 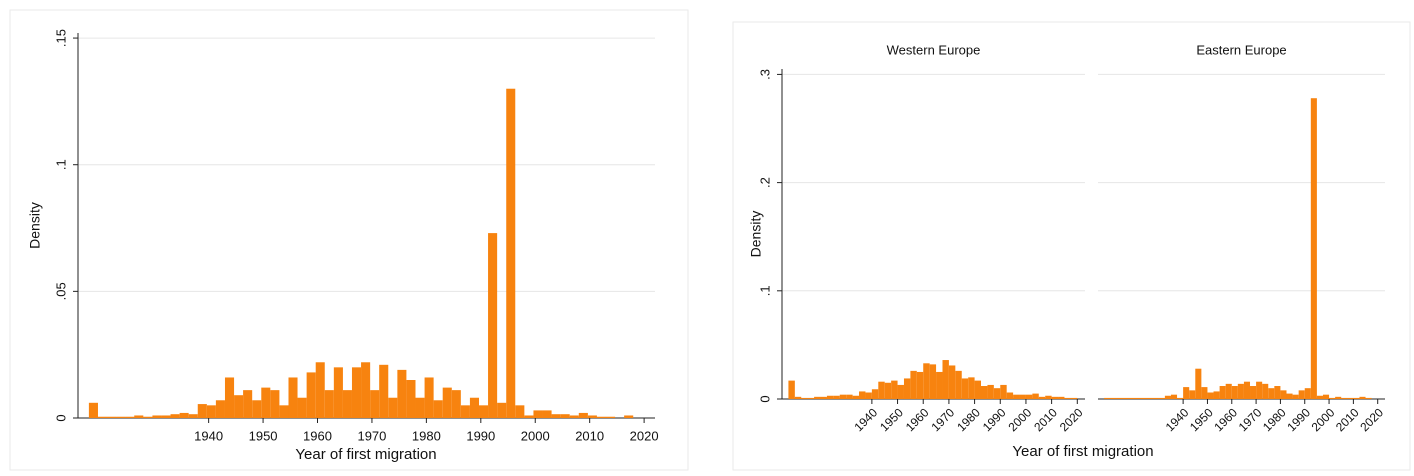 I want to click on y-axis-label: Density, so click(x=35, y=225).